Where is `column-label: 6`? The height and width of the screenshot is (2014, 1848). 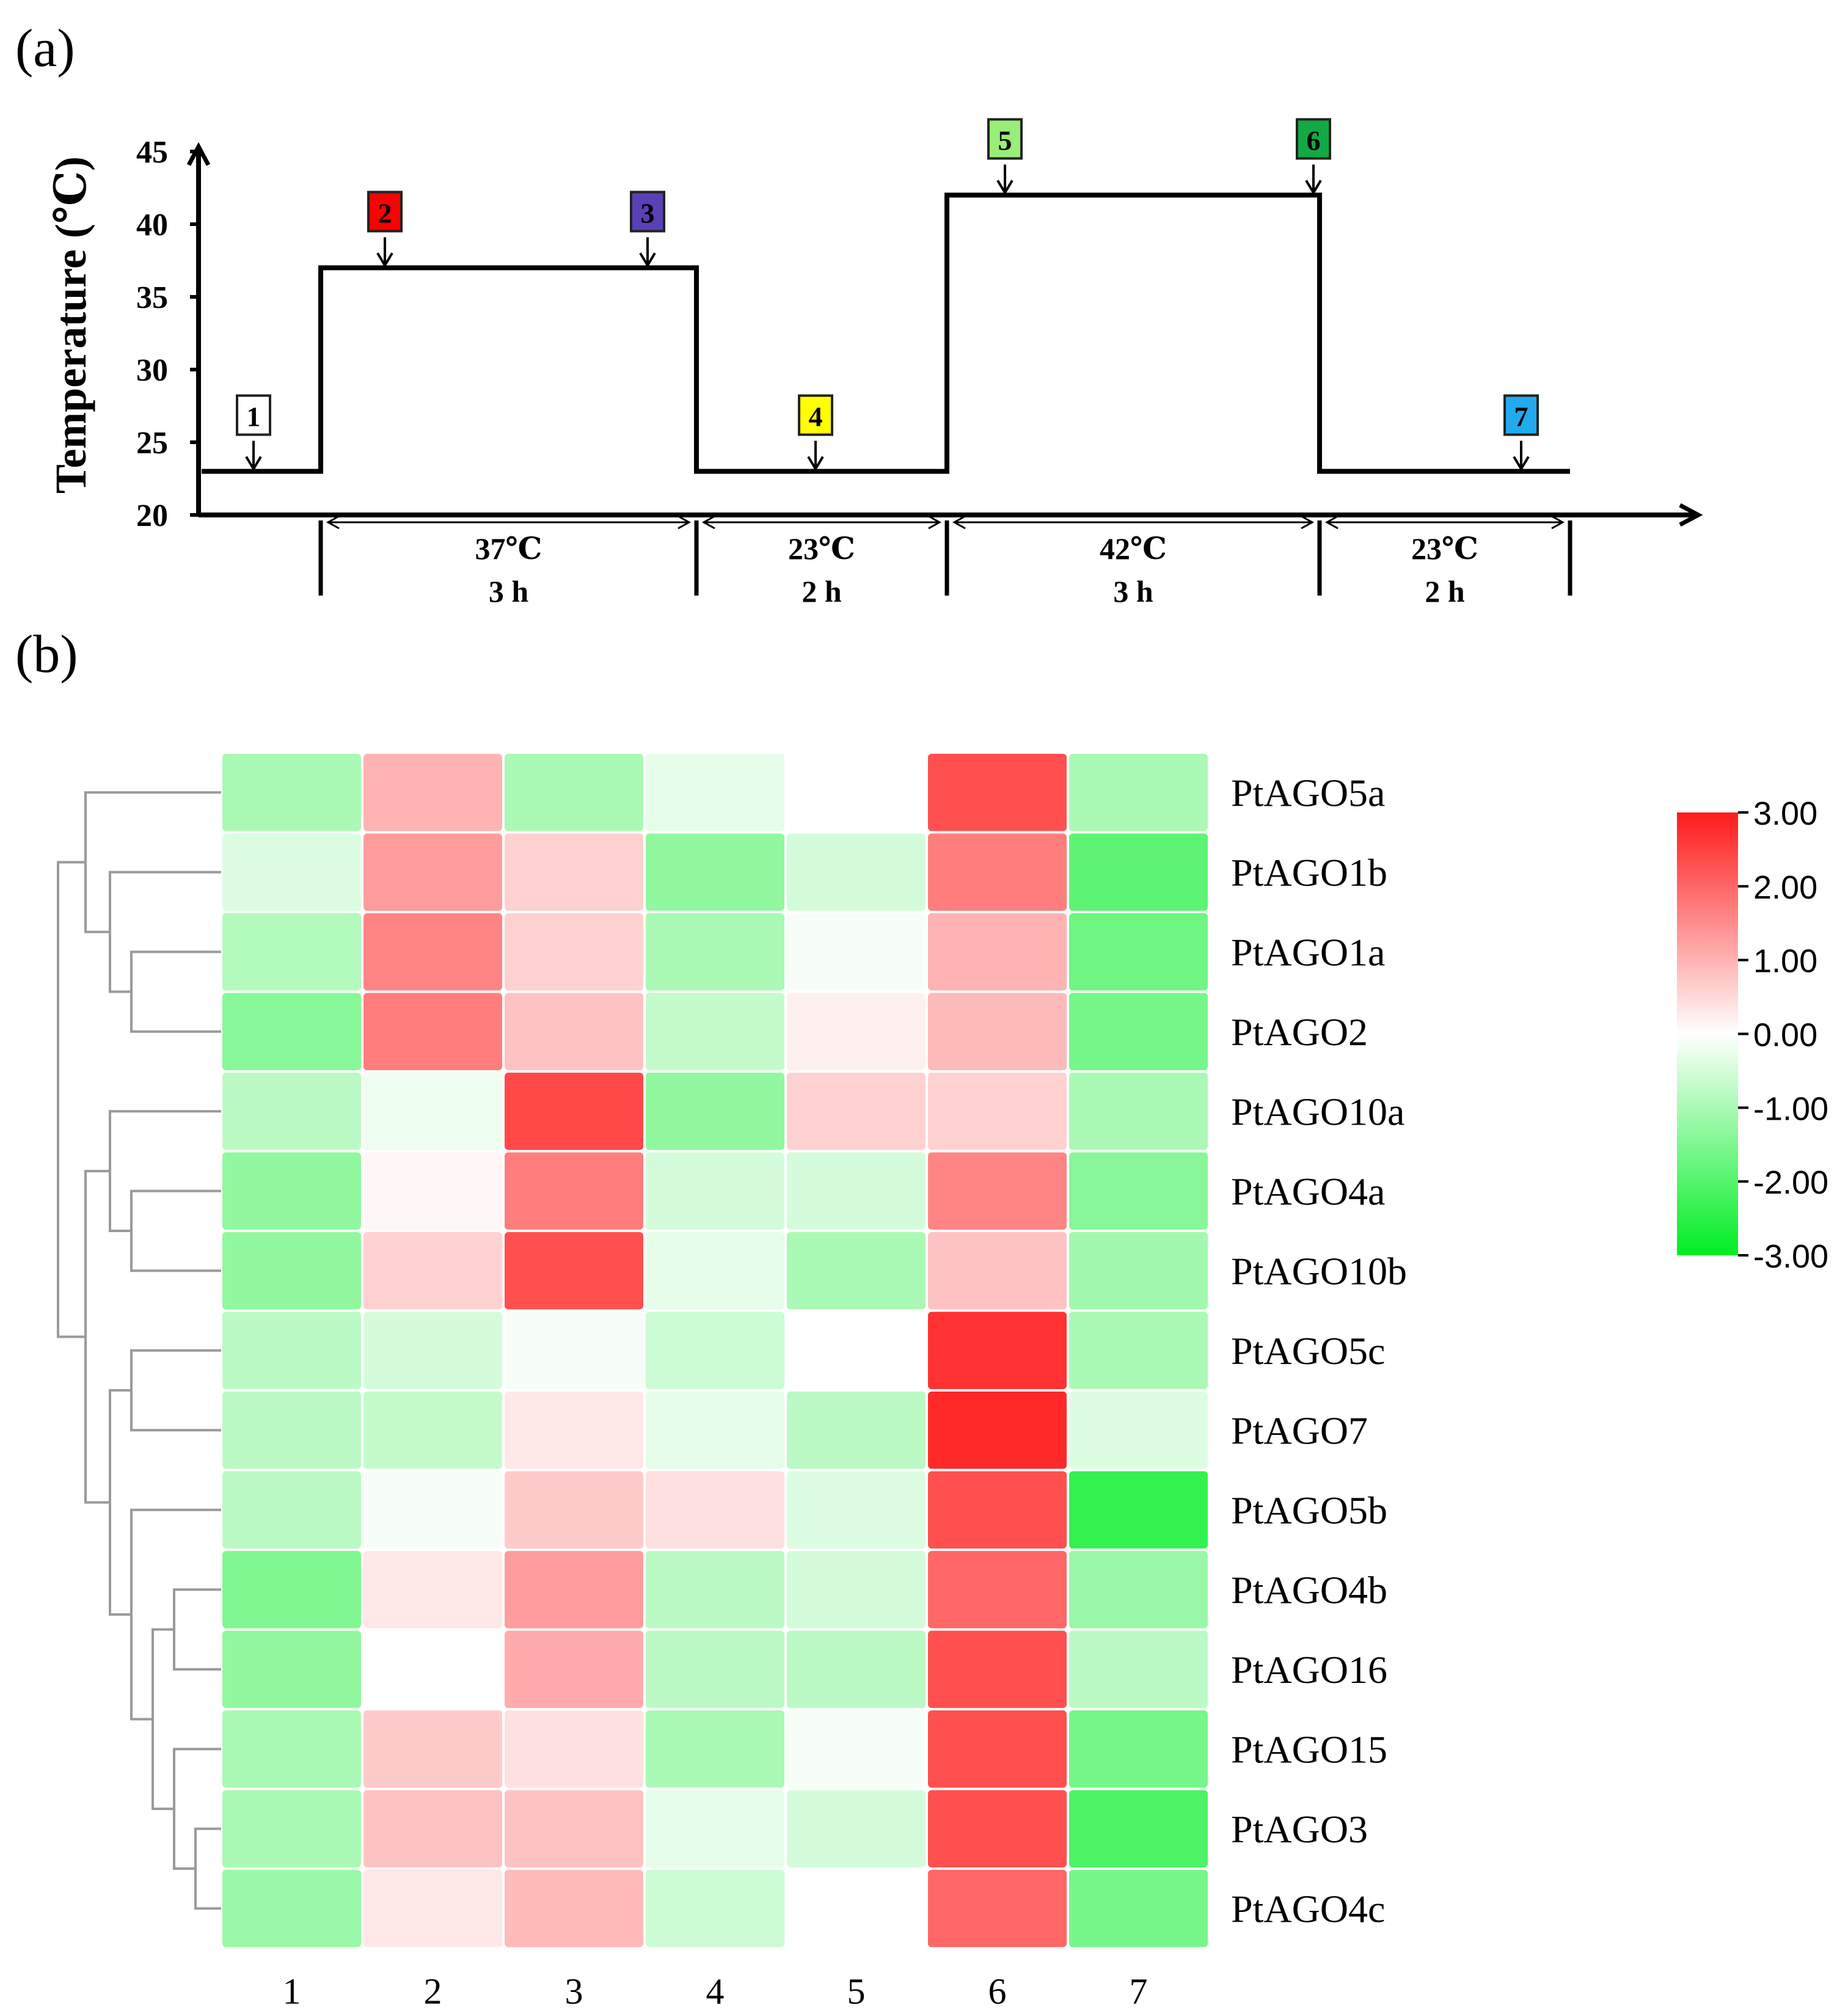 column-label: 6 is located at coordinates (998, 1991).